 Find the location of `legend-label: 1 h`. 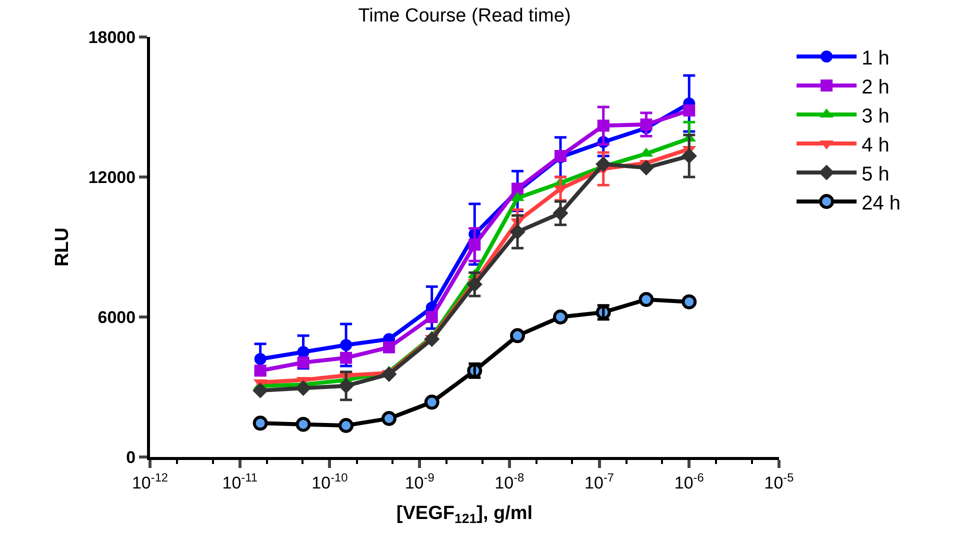

legend-label: 1 h is located at coordinates (876, 58).